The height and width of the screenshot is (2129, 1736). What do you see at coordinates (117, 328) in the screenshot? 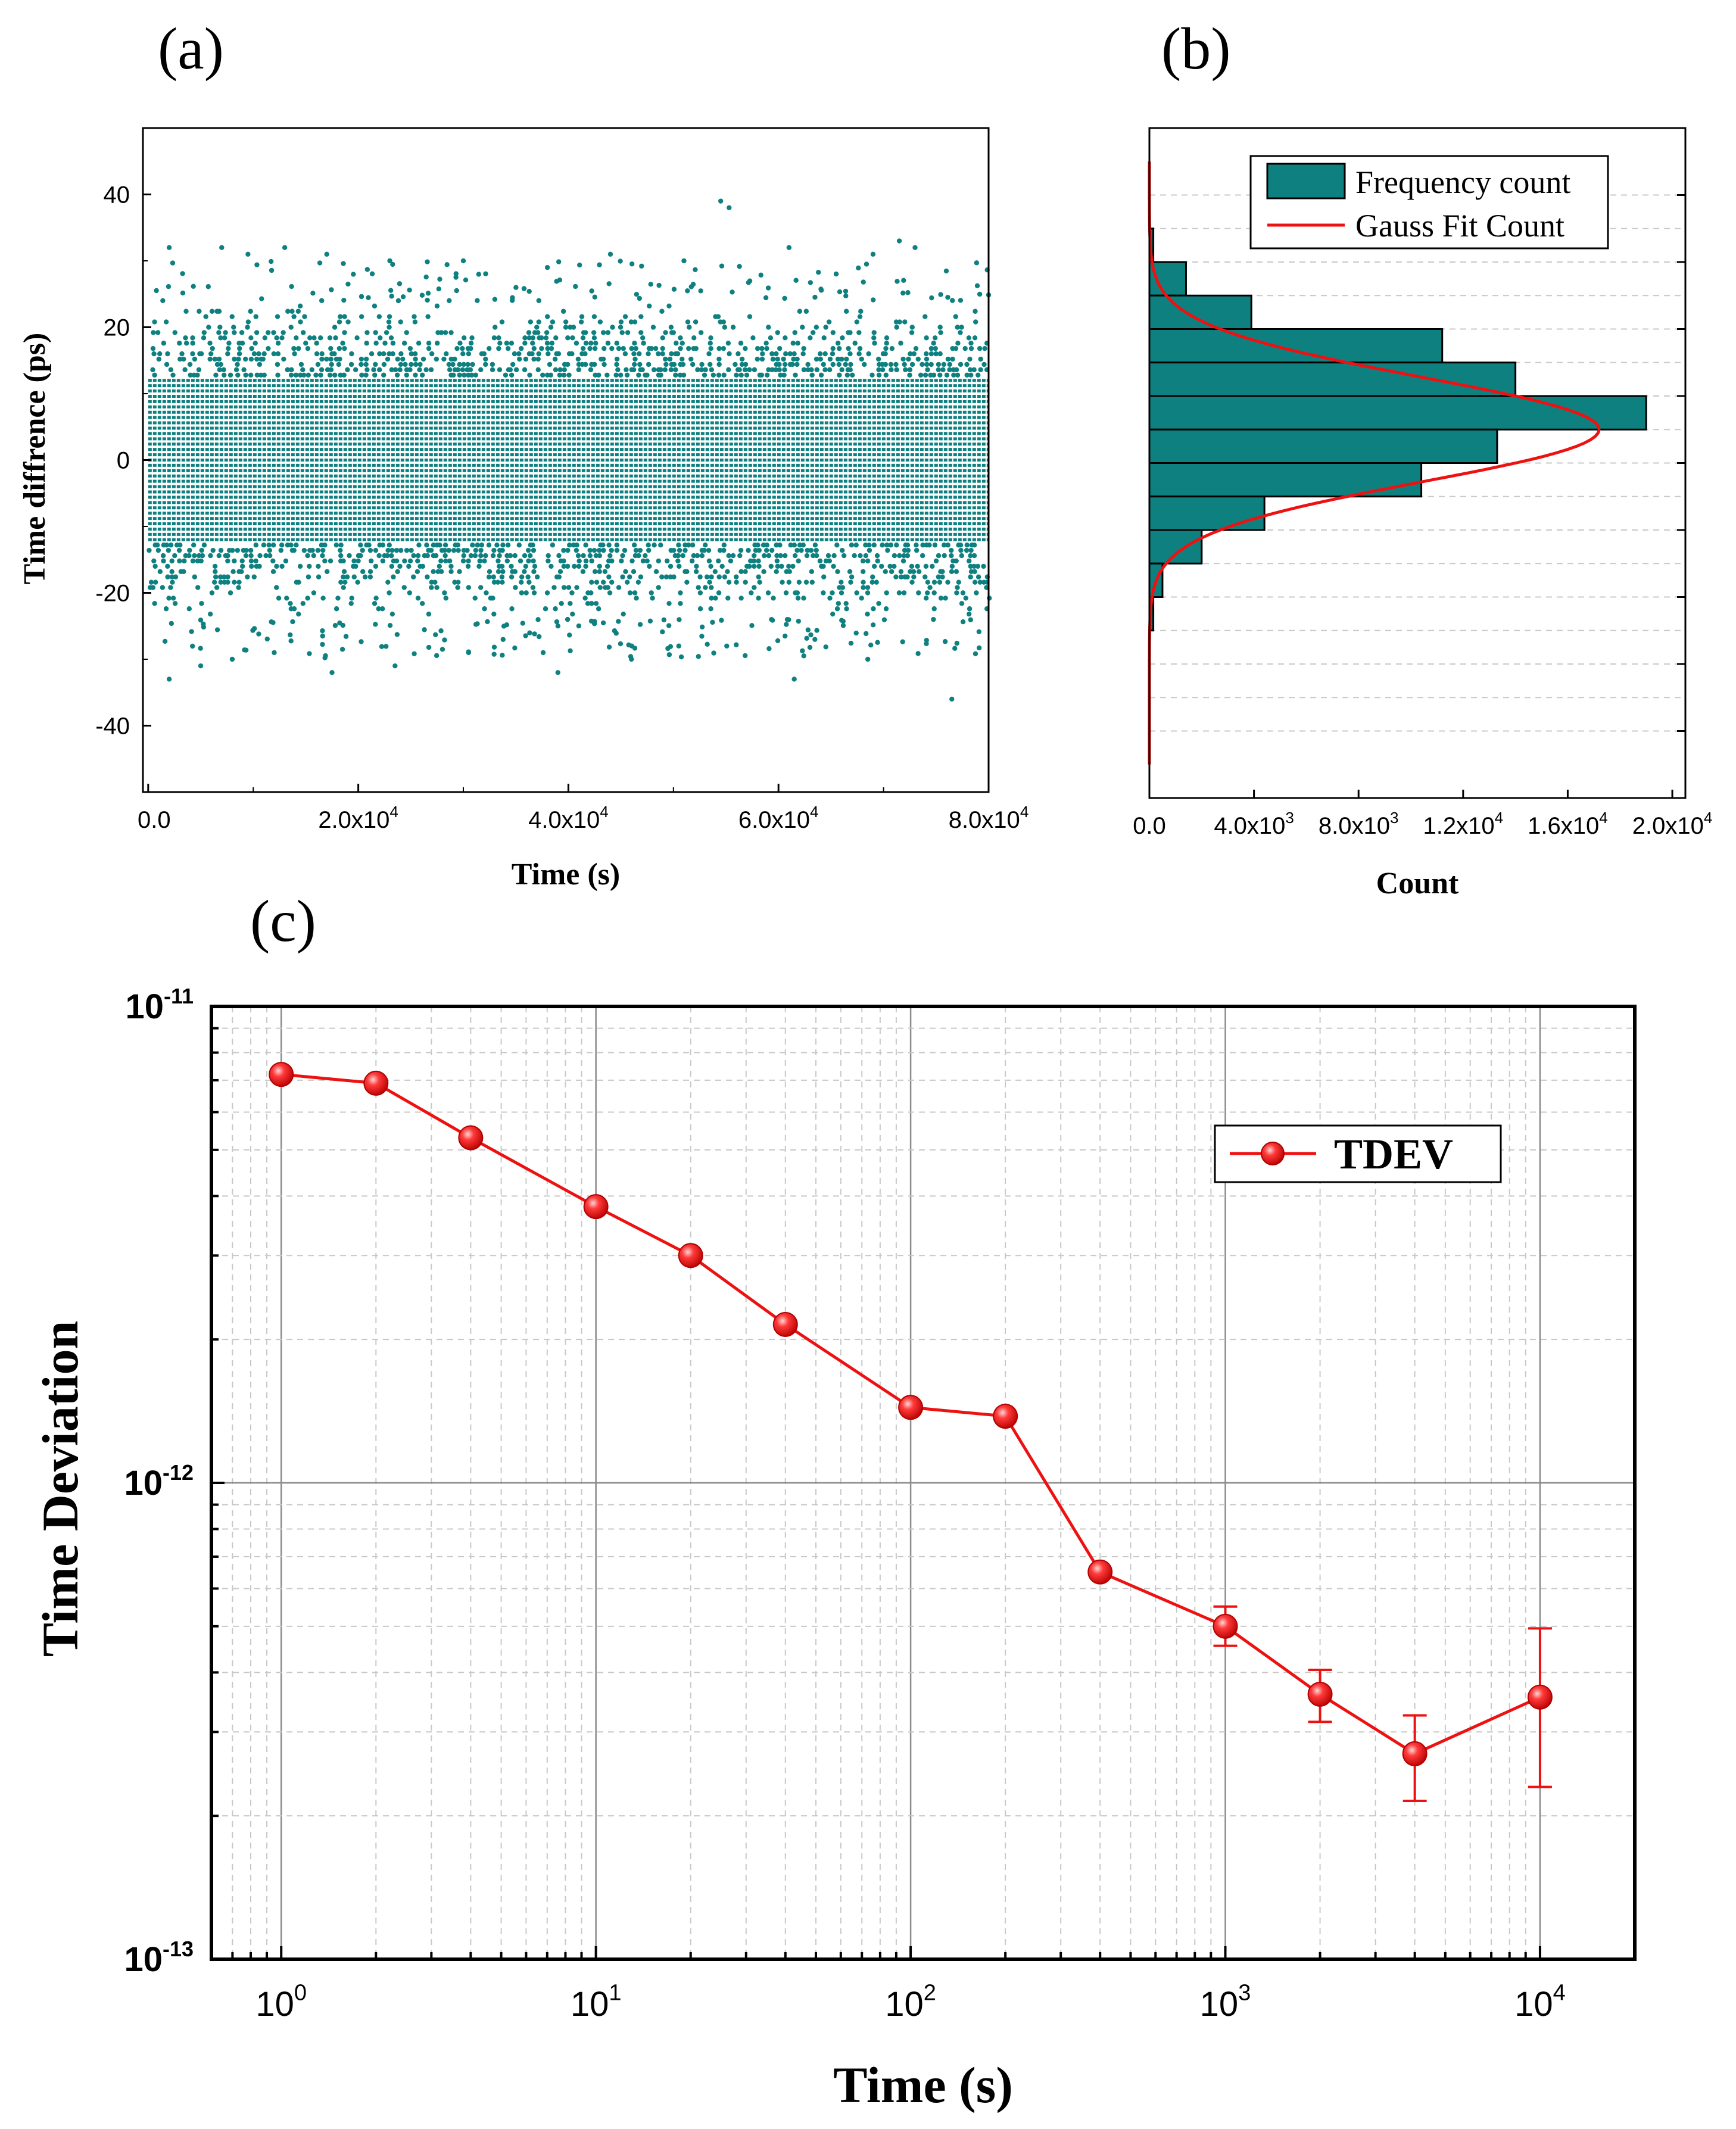
I see `a-y-tick-label: 20` at bounding box center [117, 328].